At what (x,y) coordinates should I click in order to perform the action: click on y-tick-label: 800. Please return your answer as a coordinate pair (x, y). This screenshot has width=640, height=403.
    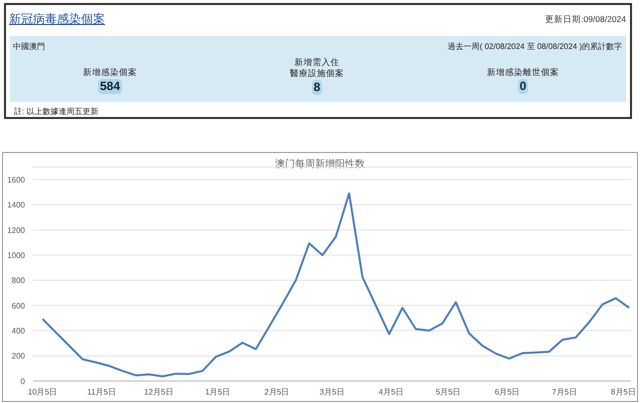
    Looking at the image, I should click on (19, 281).